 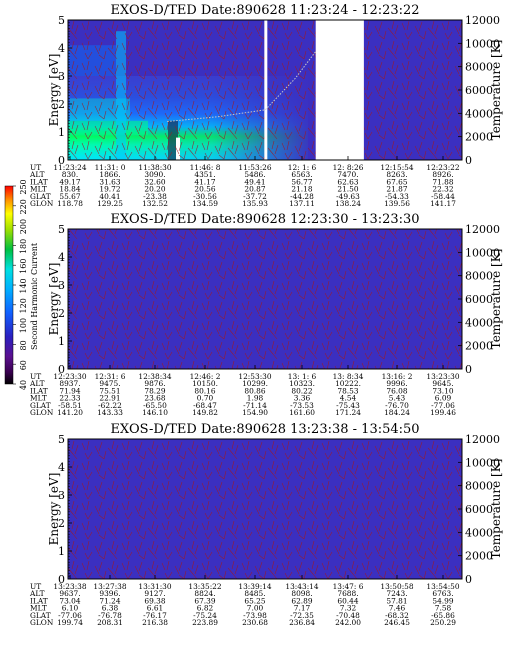 I want to click on table-row-label: ILAT, so click(x=39, y=600).